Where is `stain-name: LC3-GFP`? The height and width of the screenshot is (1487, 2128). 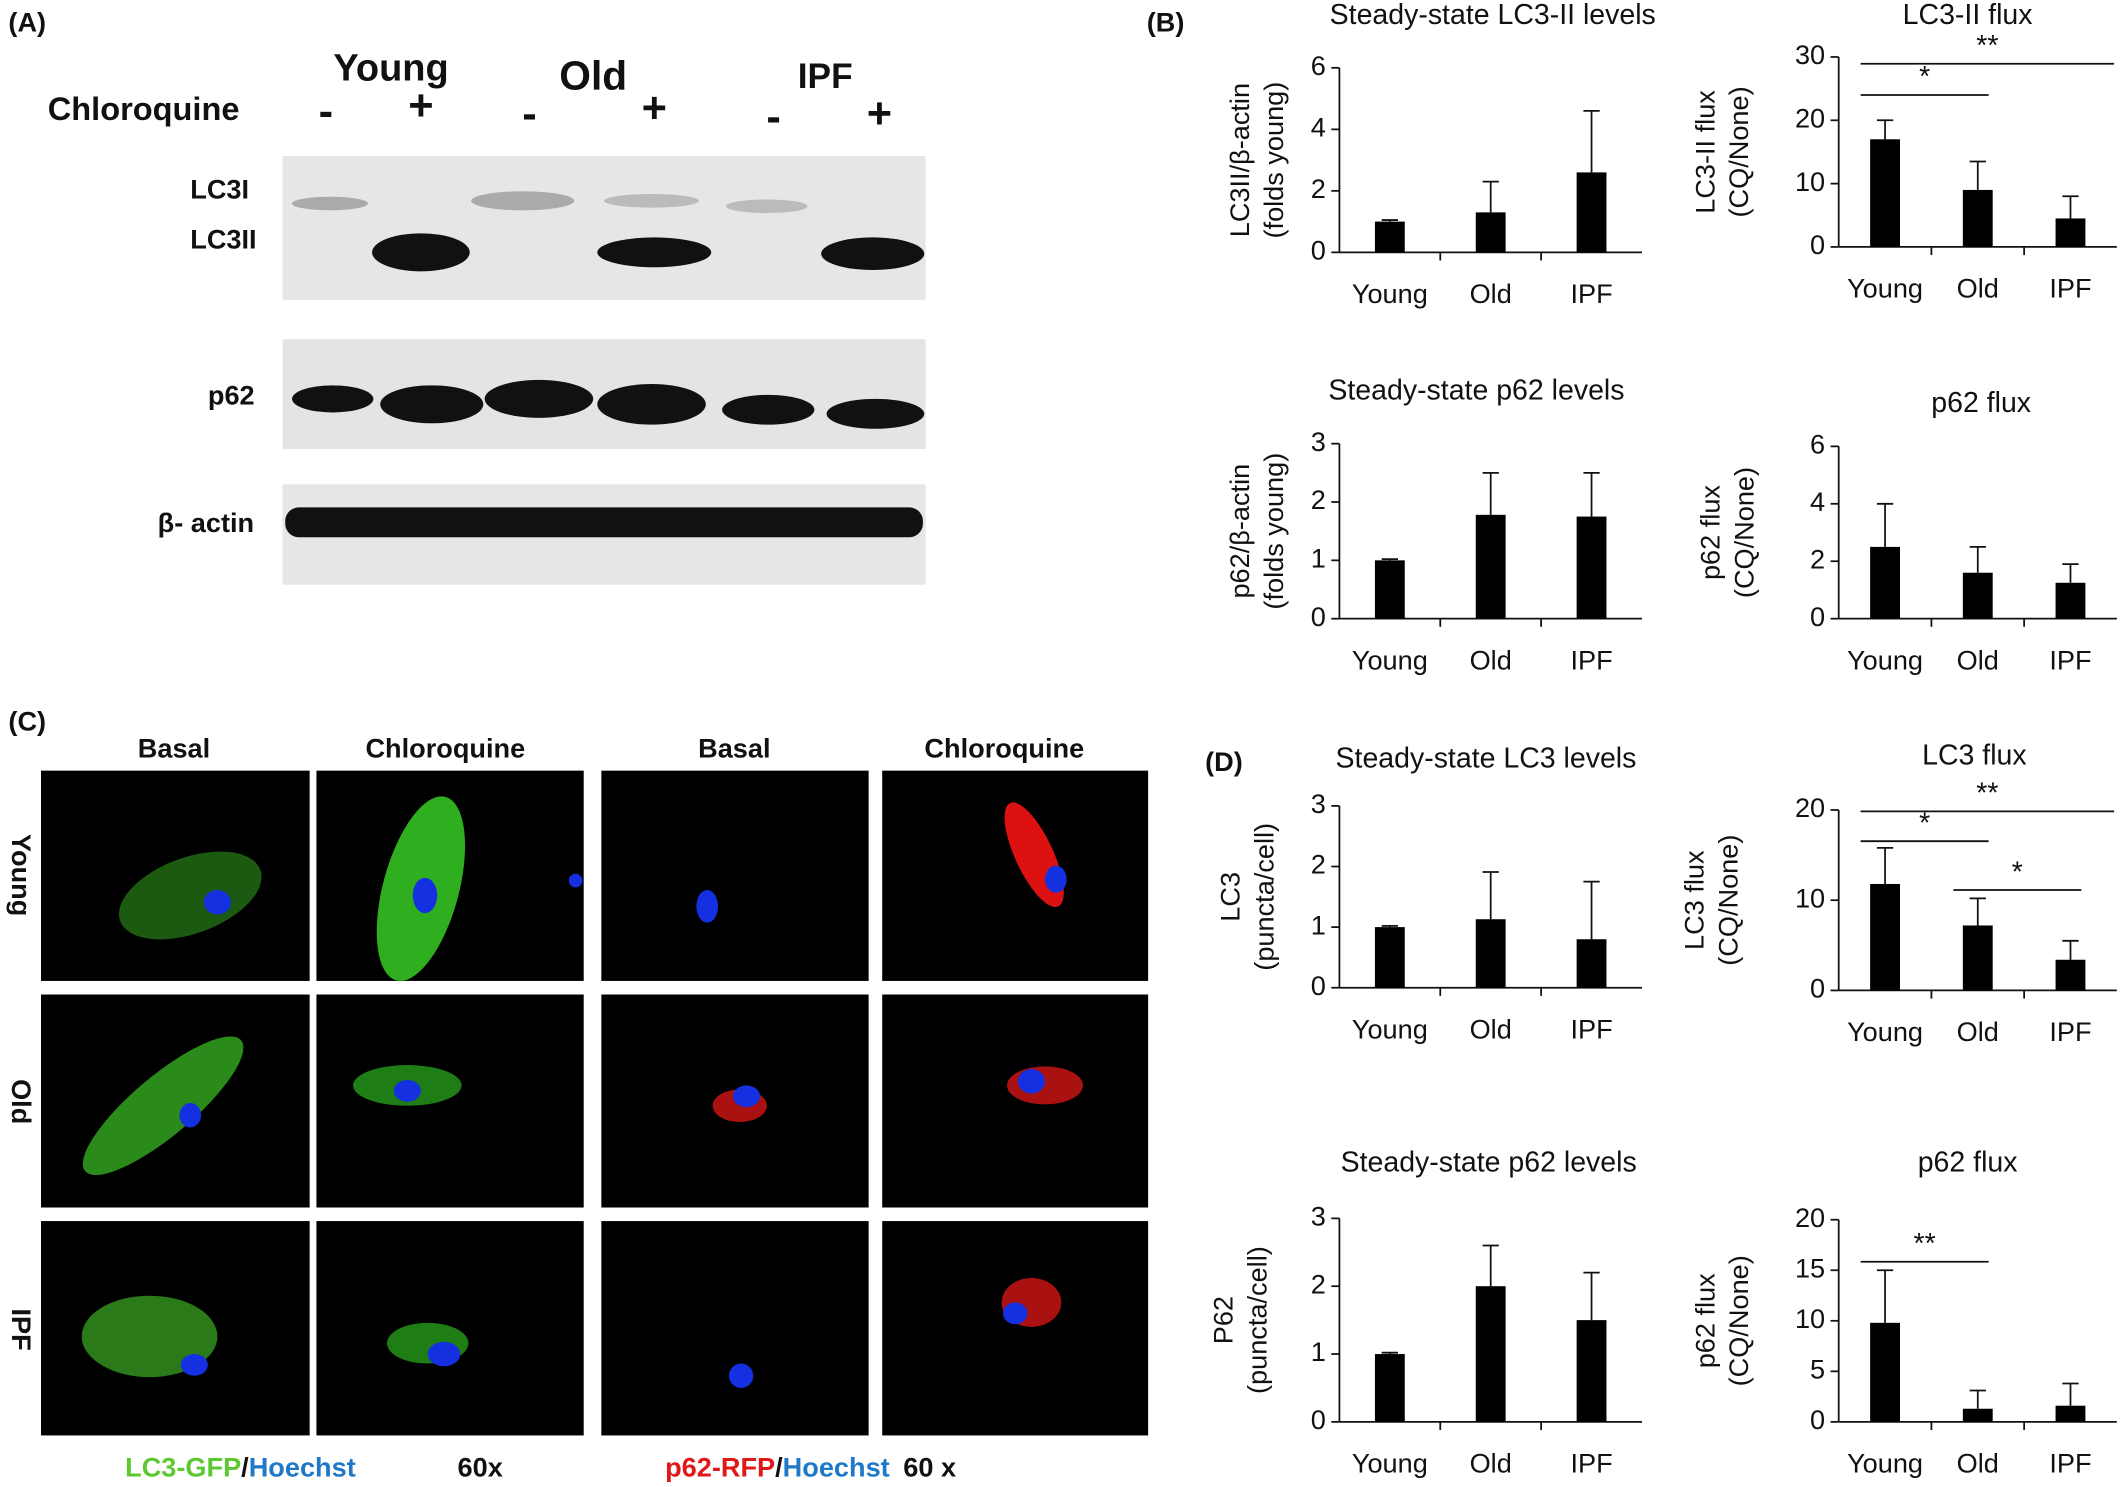 stain-name: LC3-GFP is located at coordinates (183, 1467).